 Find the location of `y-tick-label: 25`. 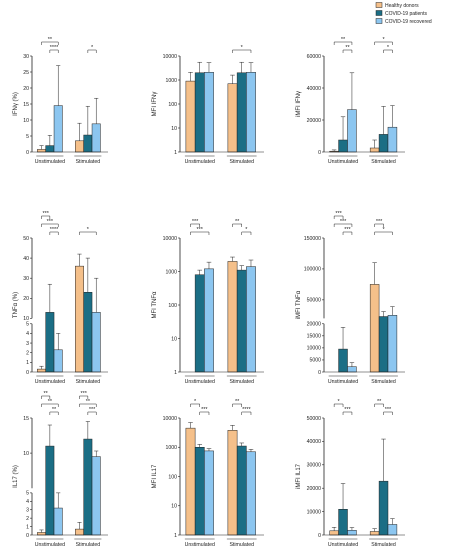

y-tick-label: 25 is located at coordinates (26, 73).